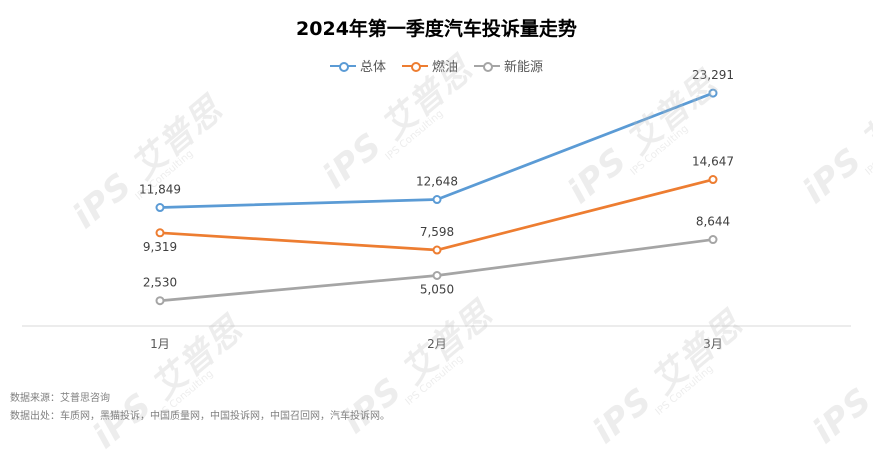 The width and height of the screenshot is (873, 461). What do you see at coordinates (713, 222) in the screenshot?
I see `data-label: 8,644` at bounding box center [713, 222].